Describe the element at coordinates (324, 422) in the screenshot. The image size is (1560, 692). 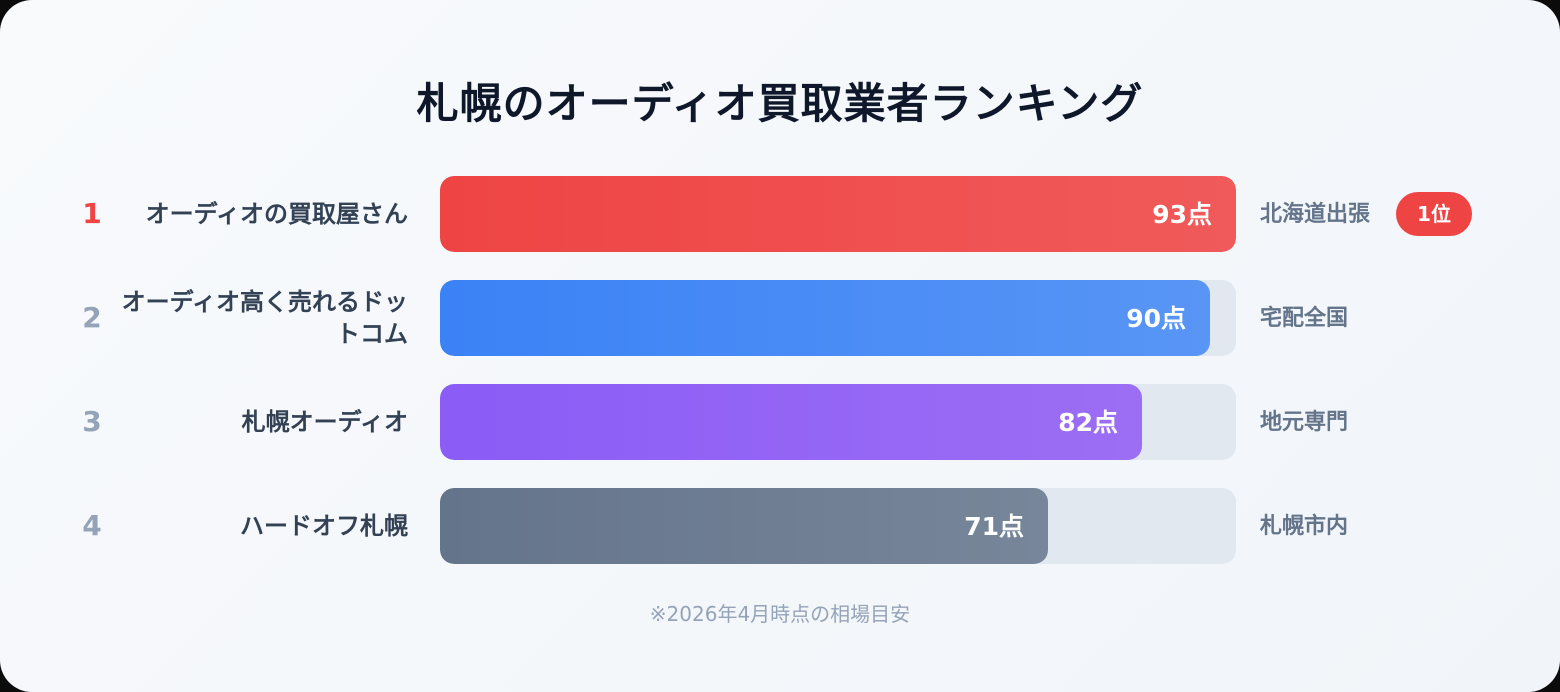
I see `category-label: 札幌オーディオ` at that location.